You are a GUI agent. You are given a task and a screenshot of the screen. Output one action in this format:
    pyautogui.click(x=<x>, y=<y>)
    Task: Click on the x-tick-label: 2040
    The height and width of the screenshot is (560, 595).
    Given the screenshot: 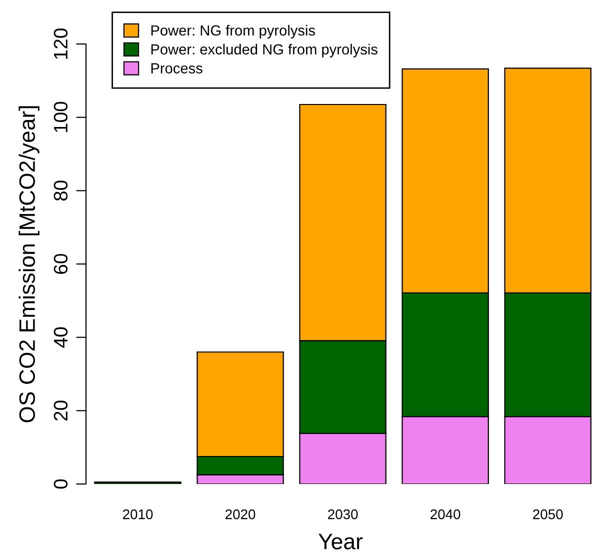 What is the action you would take?
    pyautogui.click(x=445, y=514)
    